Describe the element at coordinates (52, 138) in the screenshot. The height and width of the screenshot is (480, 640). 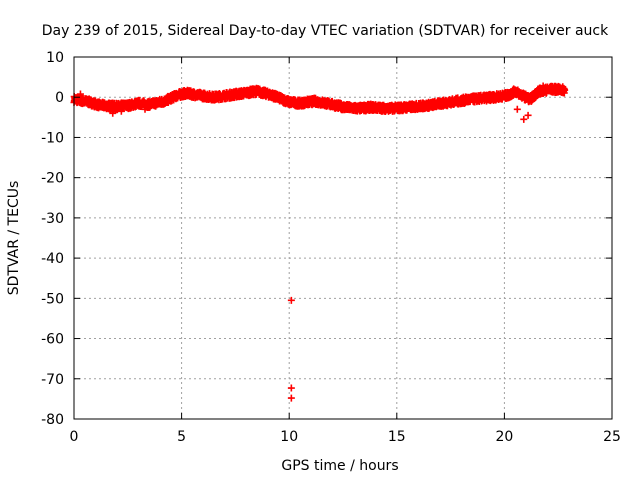
I see `y-tick-label: -10` at that location.